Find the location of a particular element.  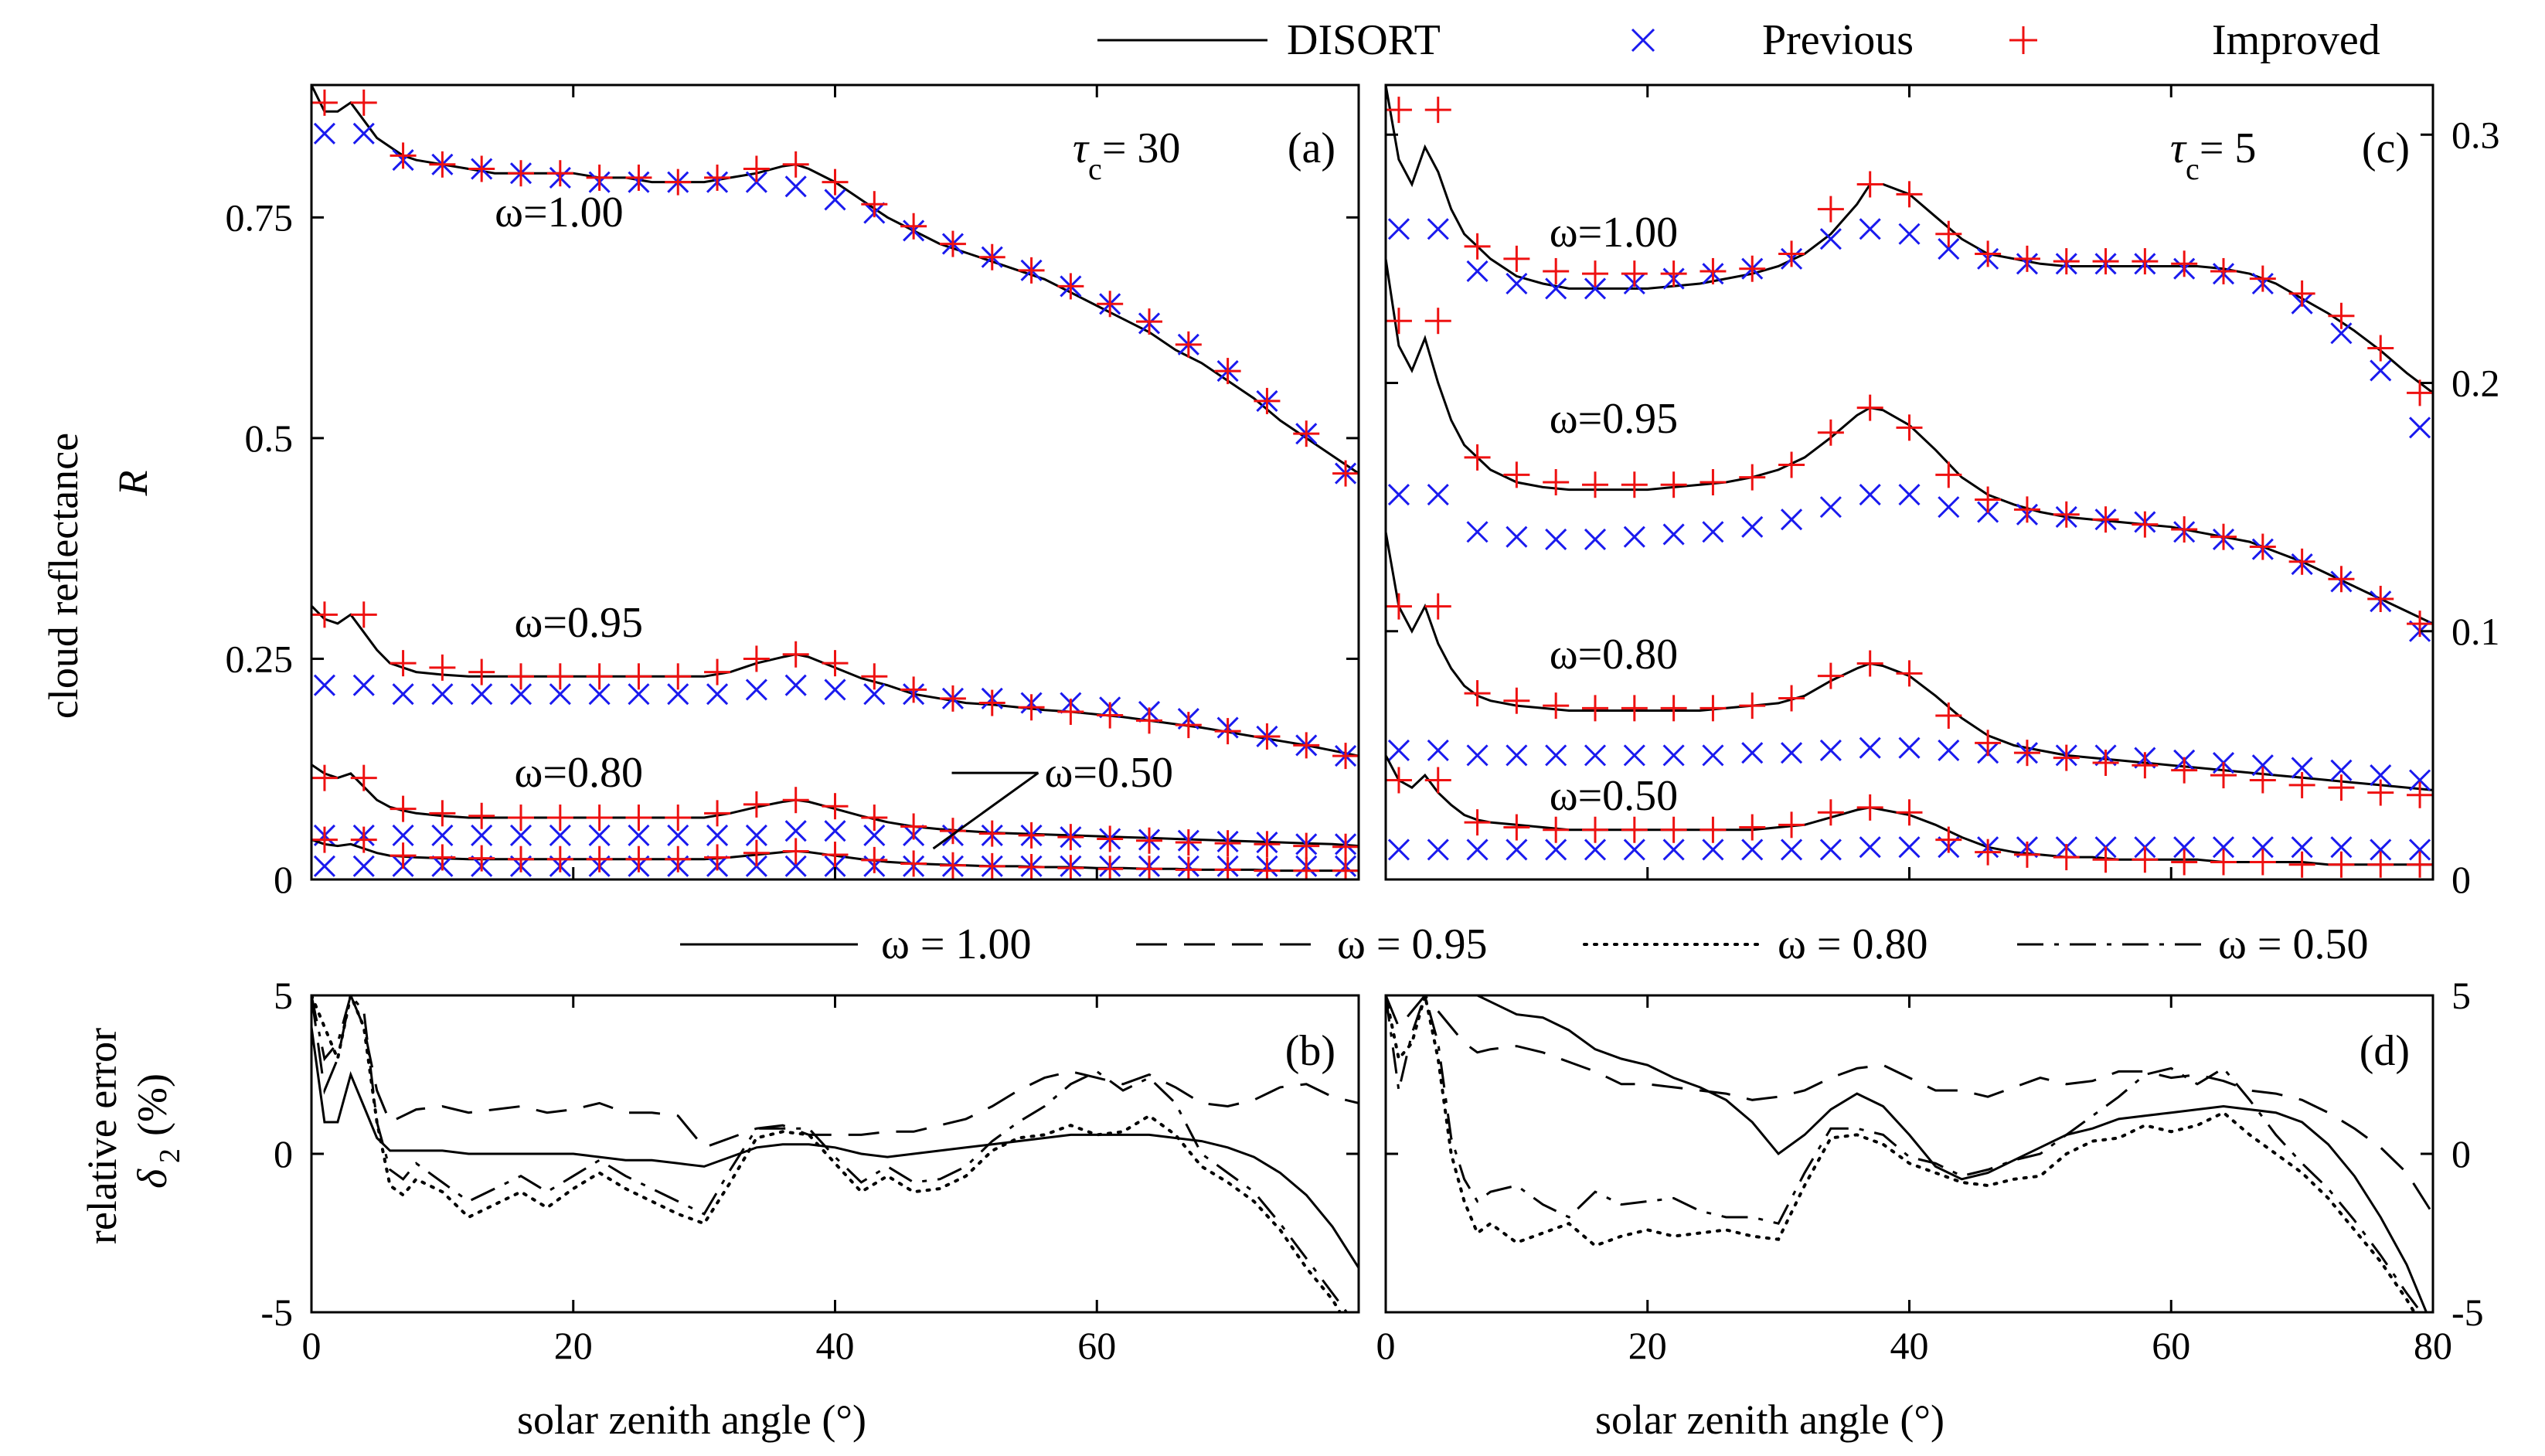

xtick-label: 0 is located at coordinates (312, 1346).